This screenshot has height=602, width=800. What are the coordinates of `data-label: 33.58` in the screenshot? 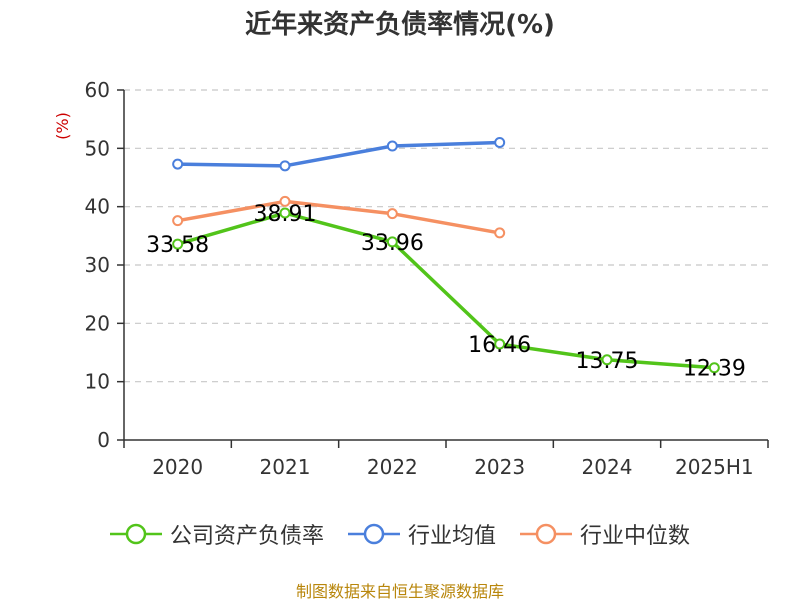 It's located at (177, 245).